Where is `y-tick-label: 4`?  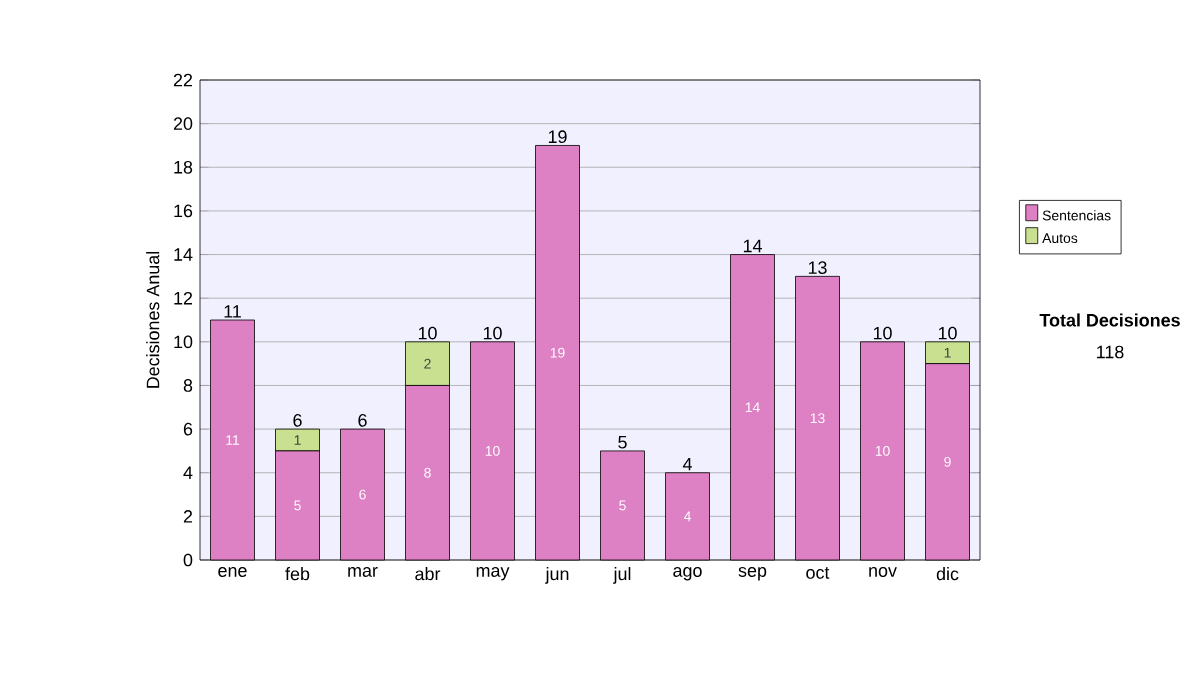
y-tick-label: 4 is located at coordinates (188, 472).